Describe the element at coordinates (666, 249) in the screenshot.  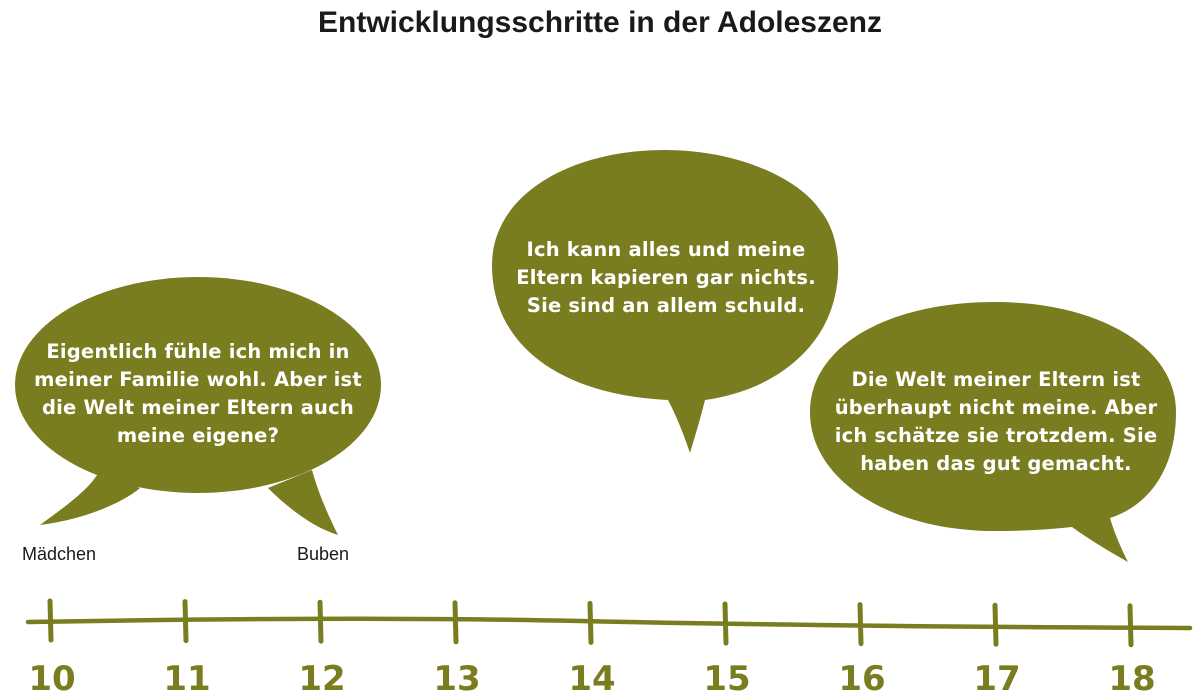
I see `bubble-line: Ich kann alles und meine` at that location.